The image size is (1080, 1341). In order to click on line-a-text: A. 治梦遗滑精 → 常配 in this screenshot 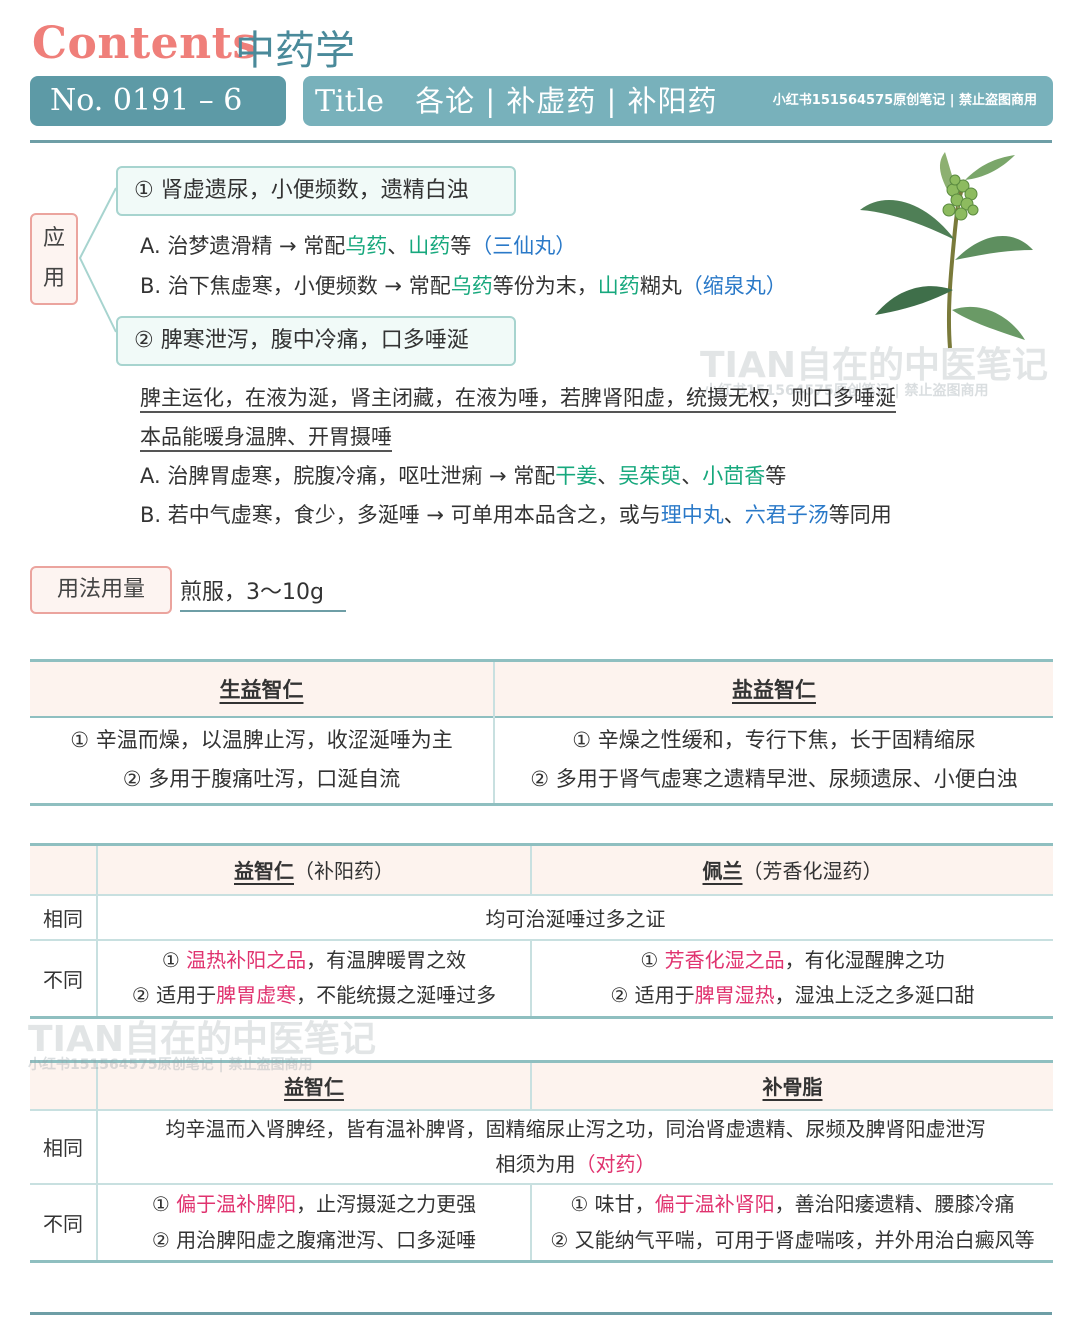, I will do `click(243, 246)`.